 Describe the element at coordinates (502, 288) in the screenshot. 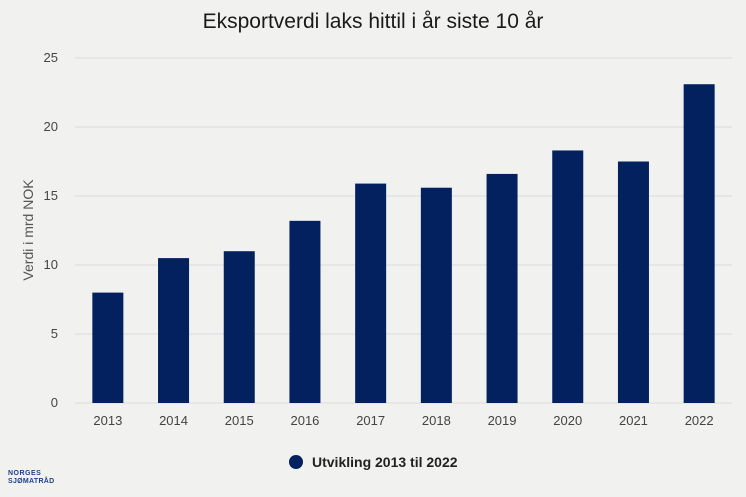

I see `bar-2019` at that location.